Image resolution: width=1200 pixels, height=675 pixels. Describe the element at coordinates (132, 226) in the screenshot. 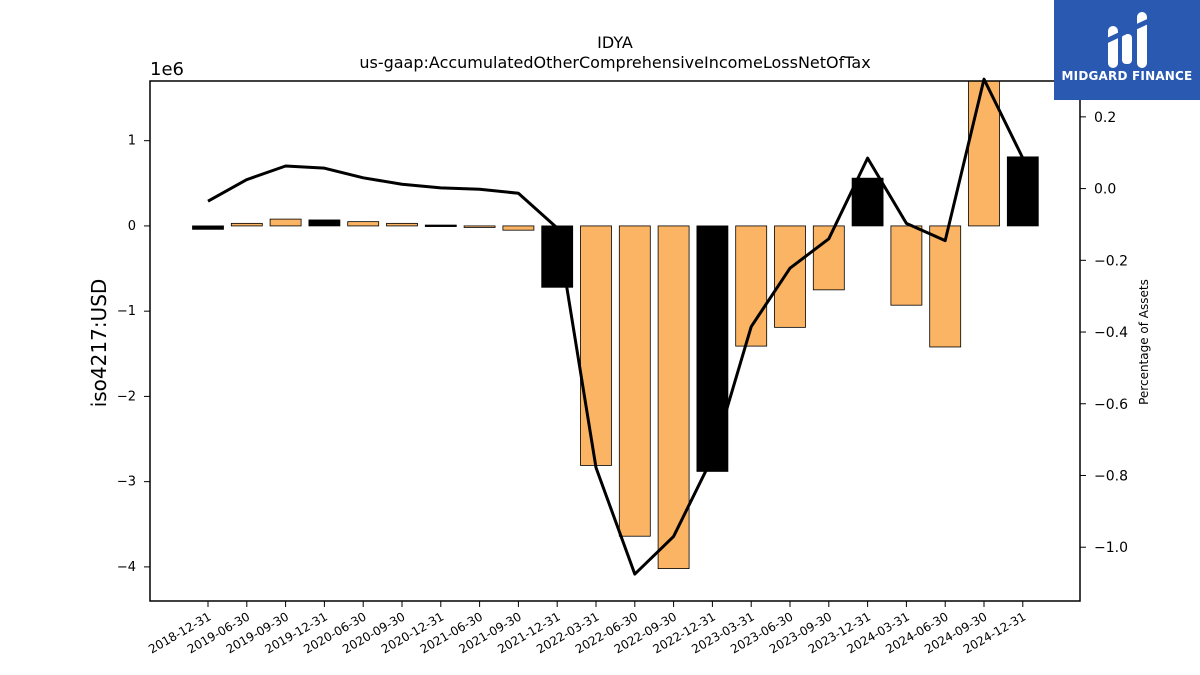

I see `y-tick-label: 0` at that location.